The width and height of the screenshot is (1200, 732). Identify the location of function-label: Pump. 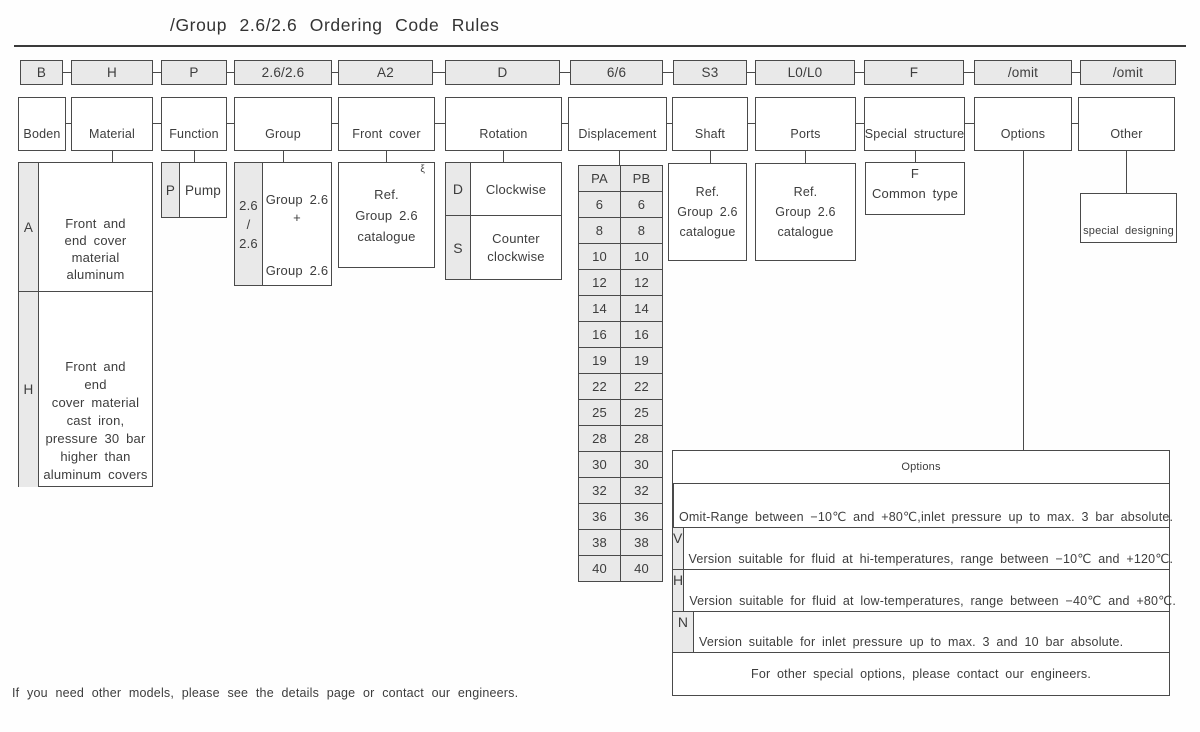
(203, 190).